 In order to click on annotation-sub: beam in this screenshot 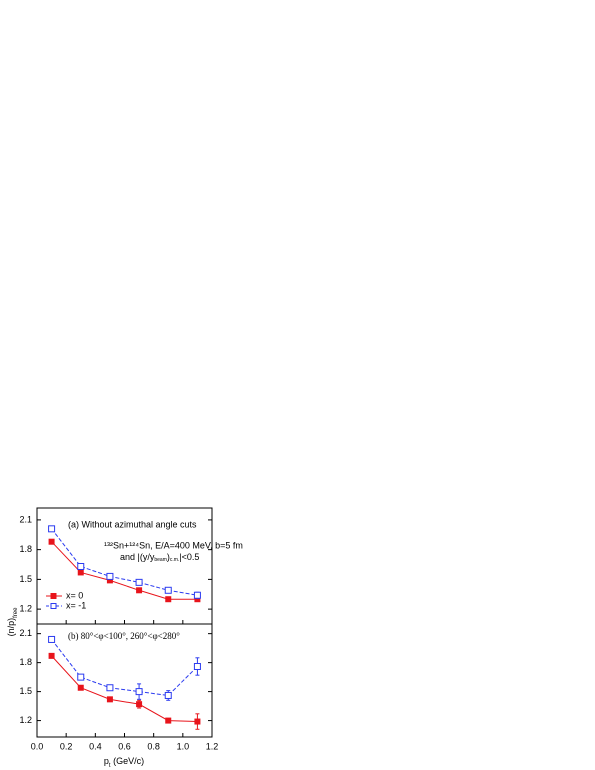, I will do `click(160, 560)`.